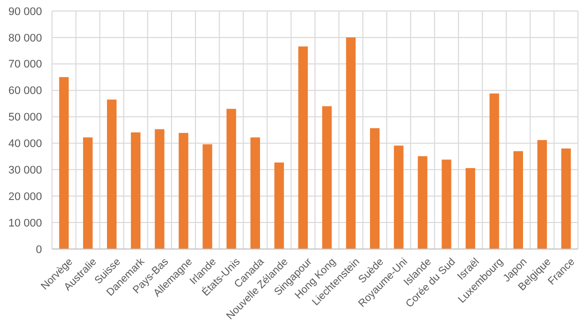  What do you see at coordinates (25, 91) in the screenshot?
I see `y-tick-label: 60 000` at bounding box center [25, 91].